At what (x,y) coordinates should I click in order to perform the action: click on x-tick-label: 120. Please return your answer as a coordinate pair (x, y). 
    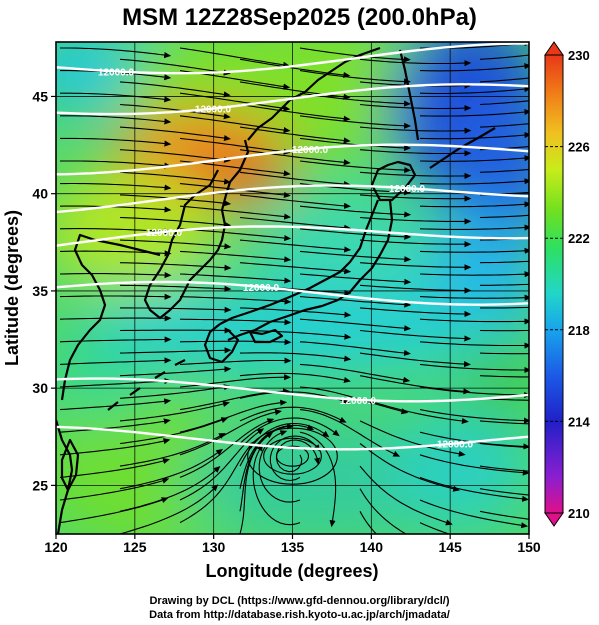
    Looking at the image, I should click on (56, 547).